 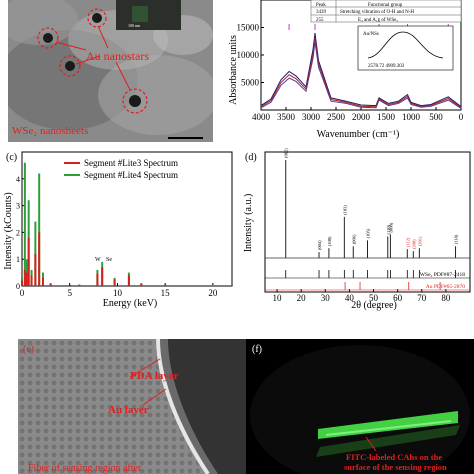 What do you see at coordinates (18, 286) in the screenshot?
I see `eds-ytick-label: 0` at bounding box center [18, 286].